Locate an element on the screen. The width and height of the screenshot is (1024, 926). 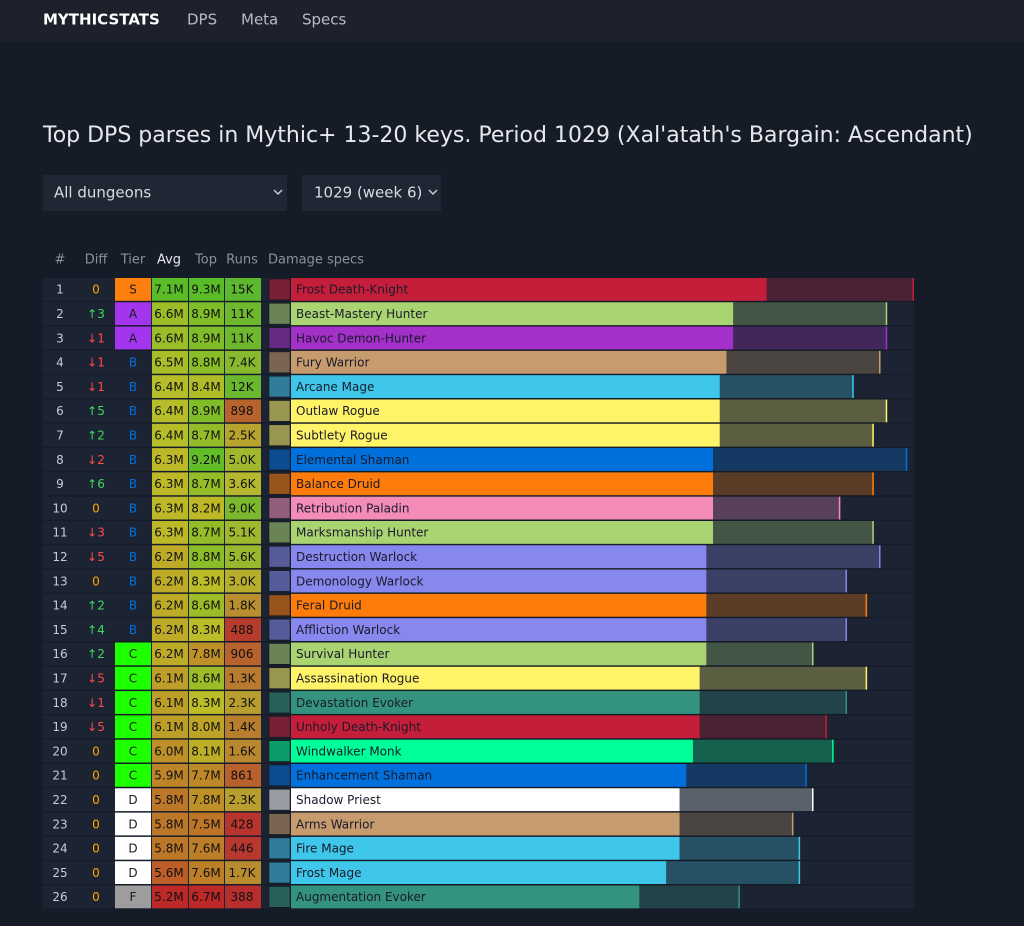
spec-name: Windwalker Monk is located at coordinates (349, 751).